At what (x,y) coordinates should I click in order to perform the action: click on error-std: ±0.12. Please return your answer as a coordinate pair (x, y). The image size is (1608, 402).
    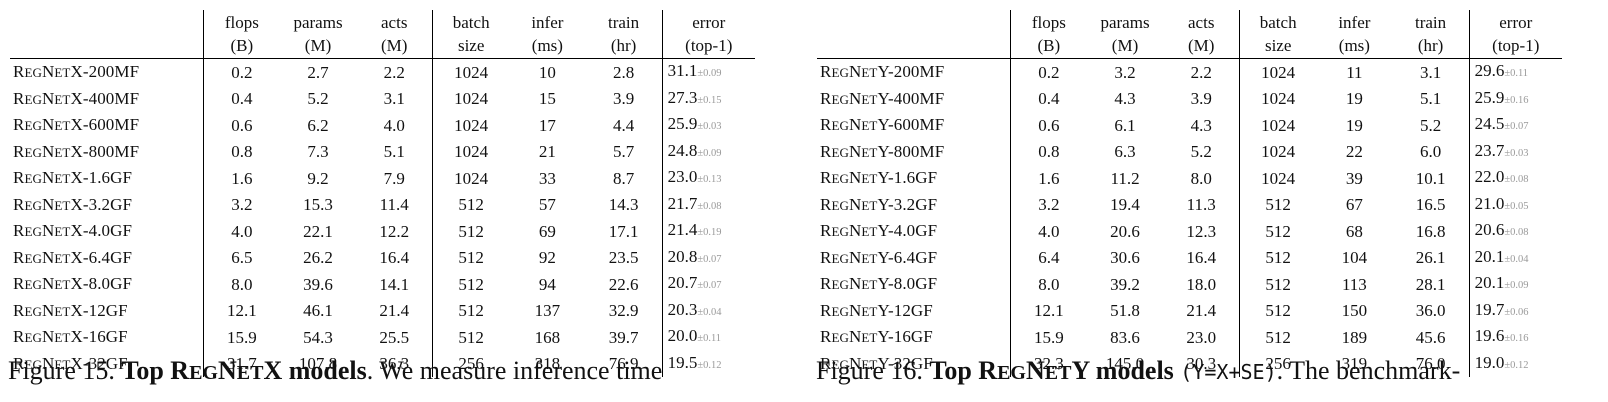
    Looking at the image, I should click on (709, 365).